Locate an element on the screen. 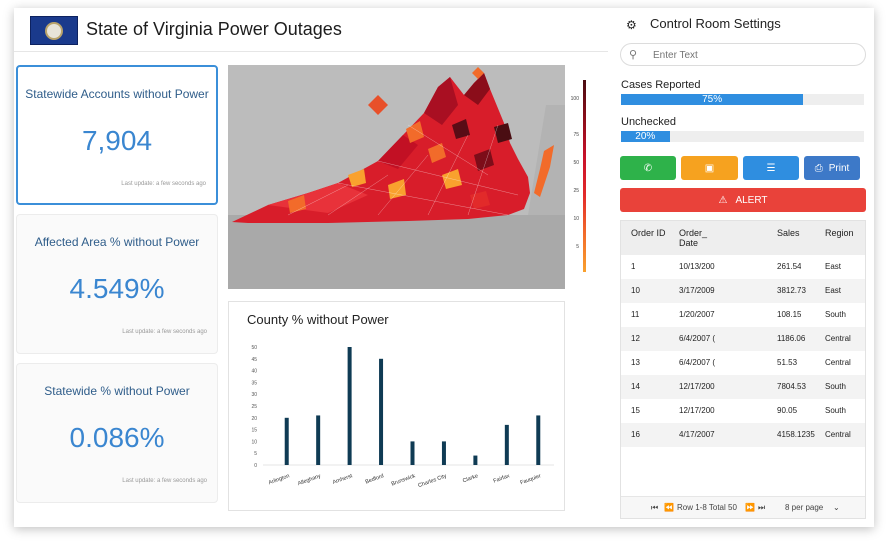 The image size is (888, 547). table-cell: 13 is located at coordinates (635, 362).